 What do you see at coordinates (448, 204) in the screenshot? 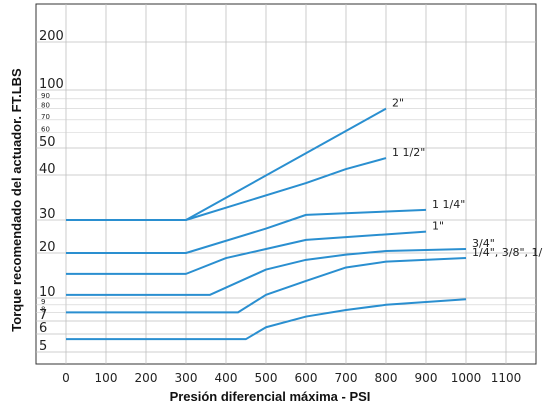
I see `series-label: 1 1/4"` at bounding box center [448, 204].